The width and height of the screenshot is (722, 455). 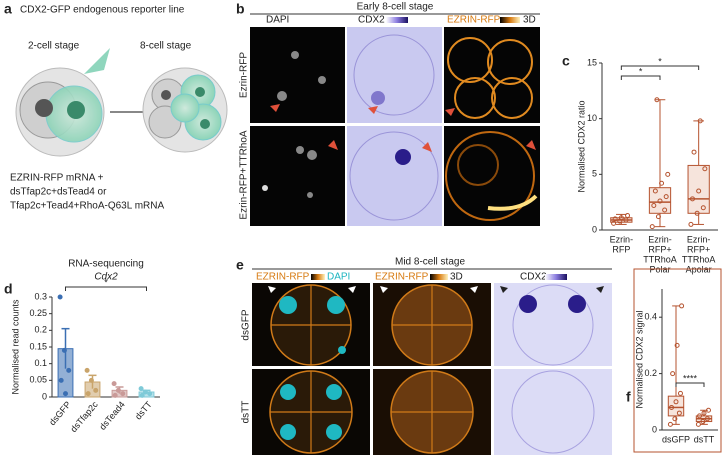 I want to click on y-tick-label: 15, so click(x=592, y=62).